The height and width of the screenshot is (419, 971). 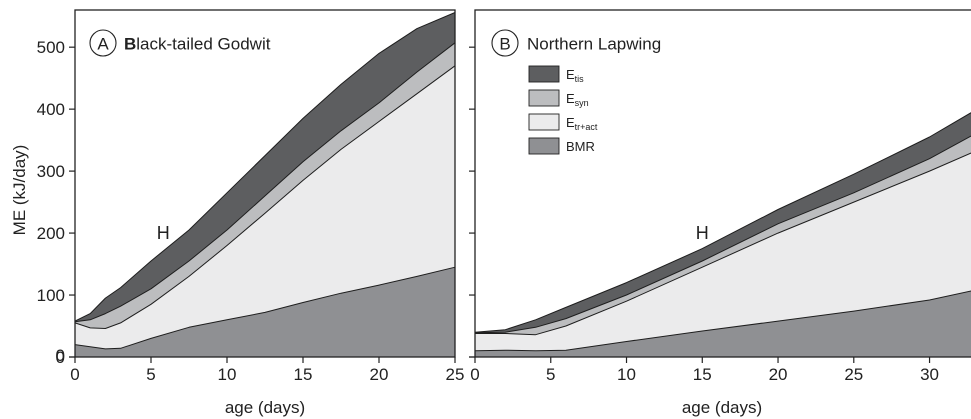 I want to click on panel-b-x-tick-label: 10, so click(x=626, y=374).